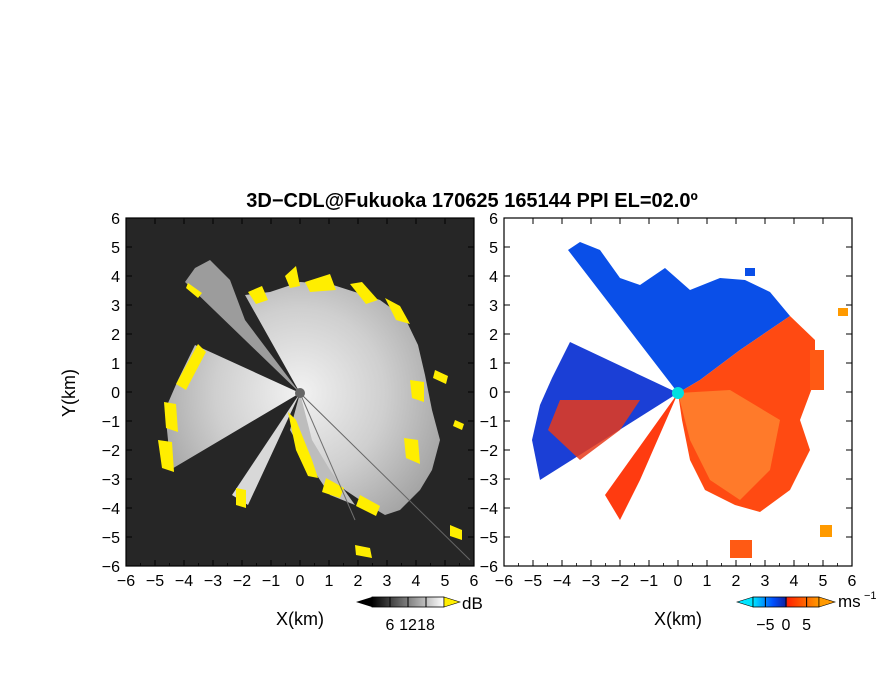 This screenshot has width=880, height=680. I want to click on reflectivity-ylabel: Y(km), so click(69, 393).